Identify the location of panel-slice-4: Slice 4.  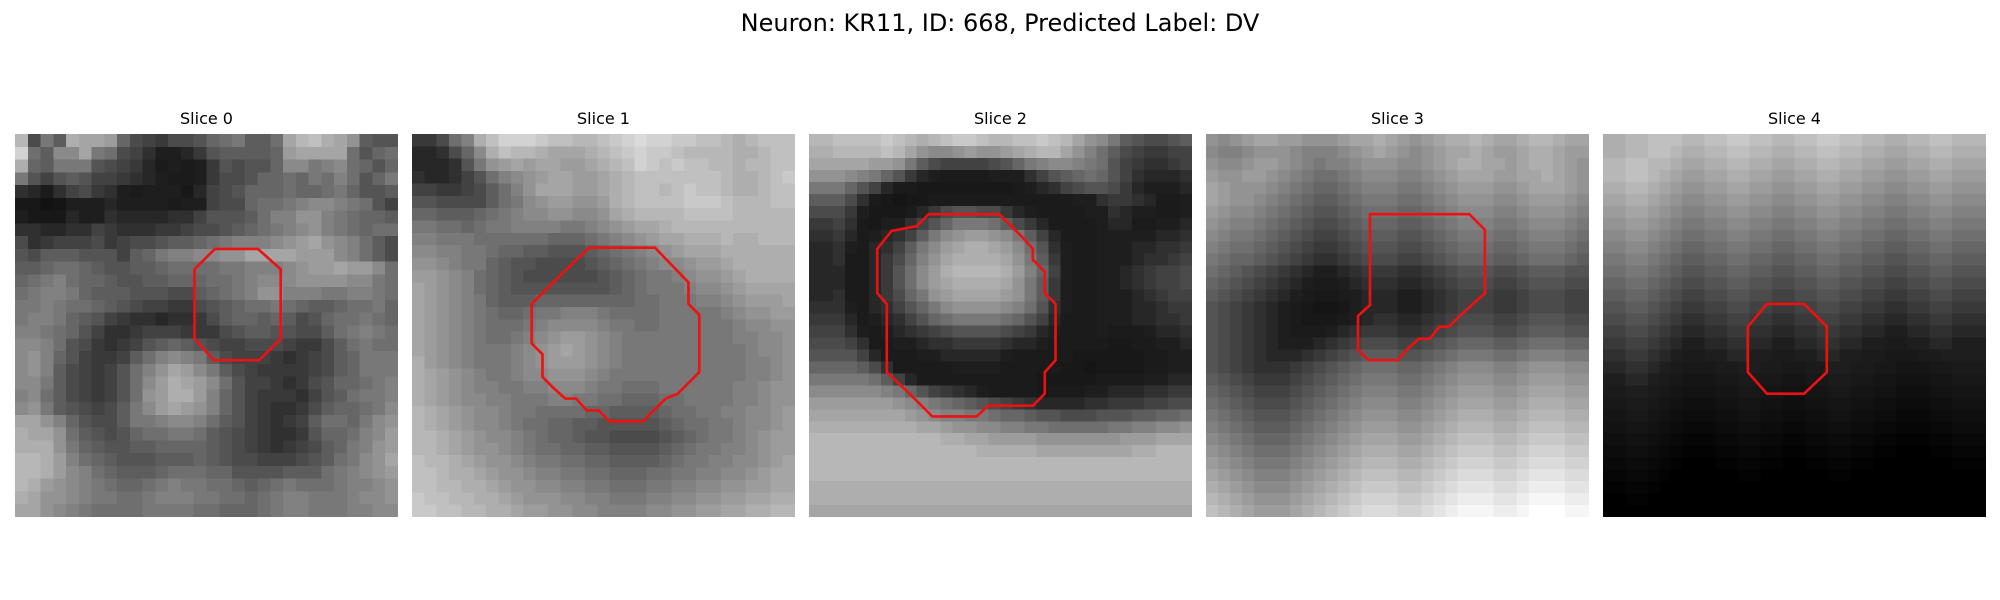
(1794, 313).